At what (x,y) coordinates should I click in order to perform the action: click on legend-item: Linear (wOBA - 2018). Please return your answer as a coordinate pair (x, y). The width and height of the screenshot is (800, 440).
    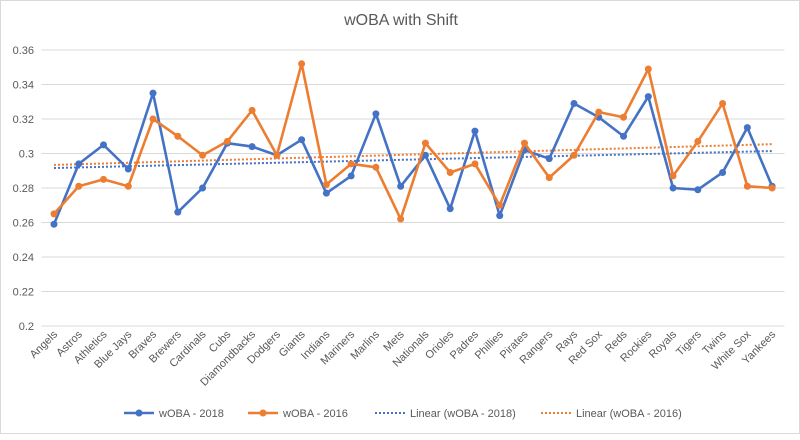
    Looking at the image, I should click on (445, 414).